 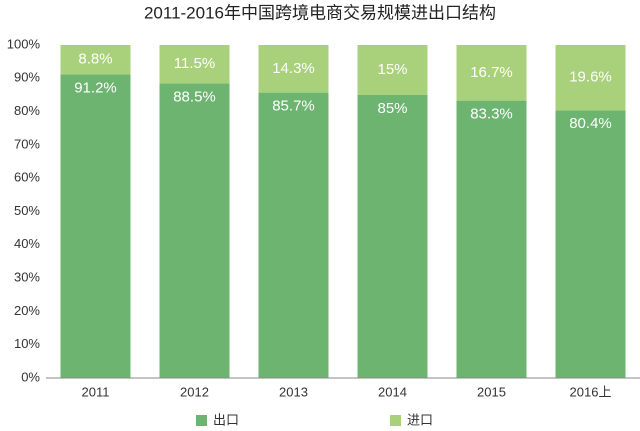 I want to click on x-tick-label: 2013, so click(x=293, y=391).